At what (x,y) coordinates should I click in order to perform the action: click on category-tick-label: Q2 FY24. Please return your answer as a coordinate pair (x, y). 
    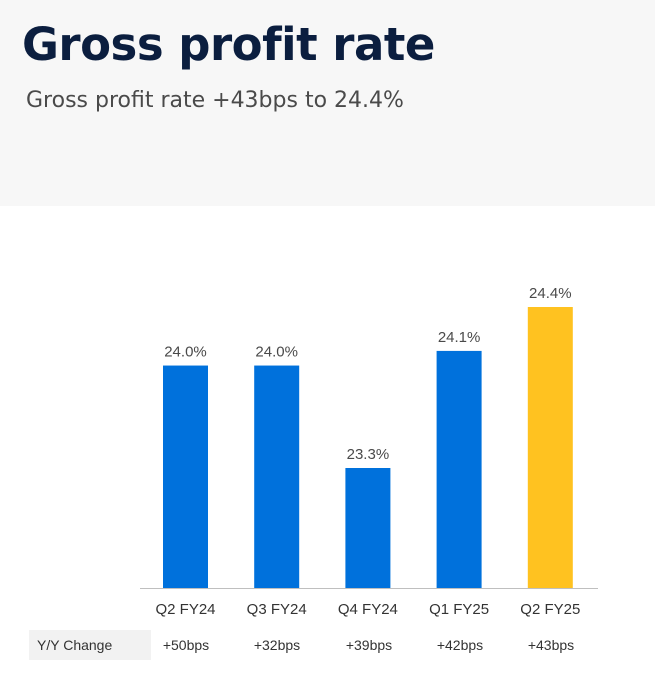
    Looking at the image, I should click on (185, 609).